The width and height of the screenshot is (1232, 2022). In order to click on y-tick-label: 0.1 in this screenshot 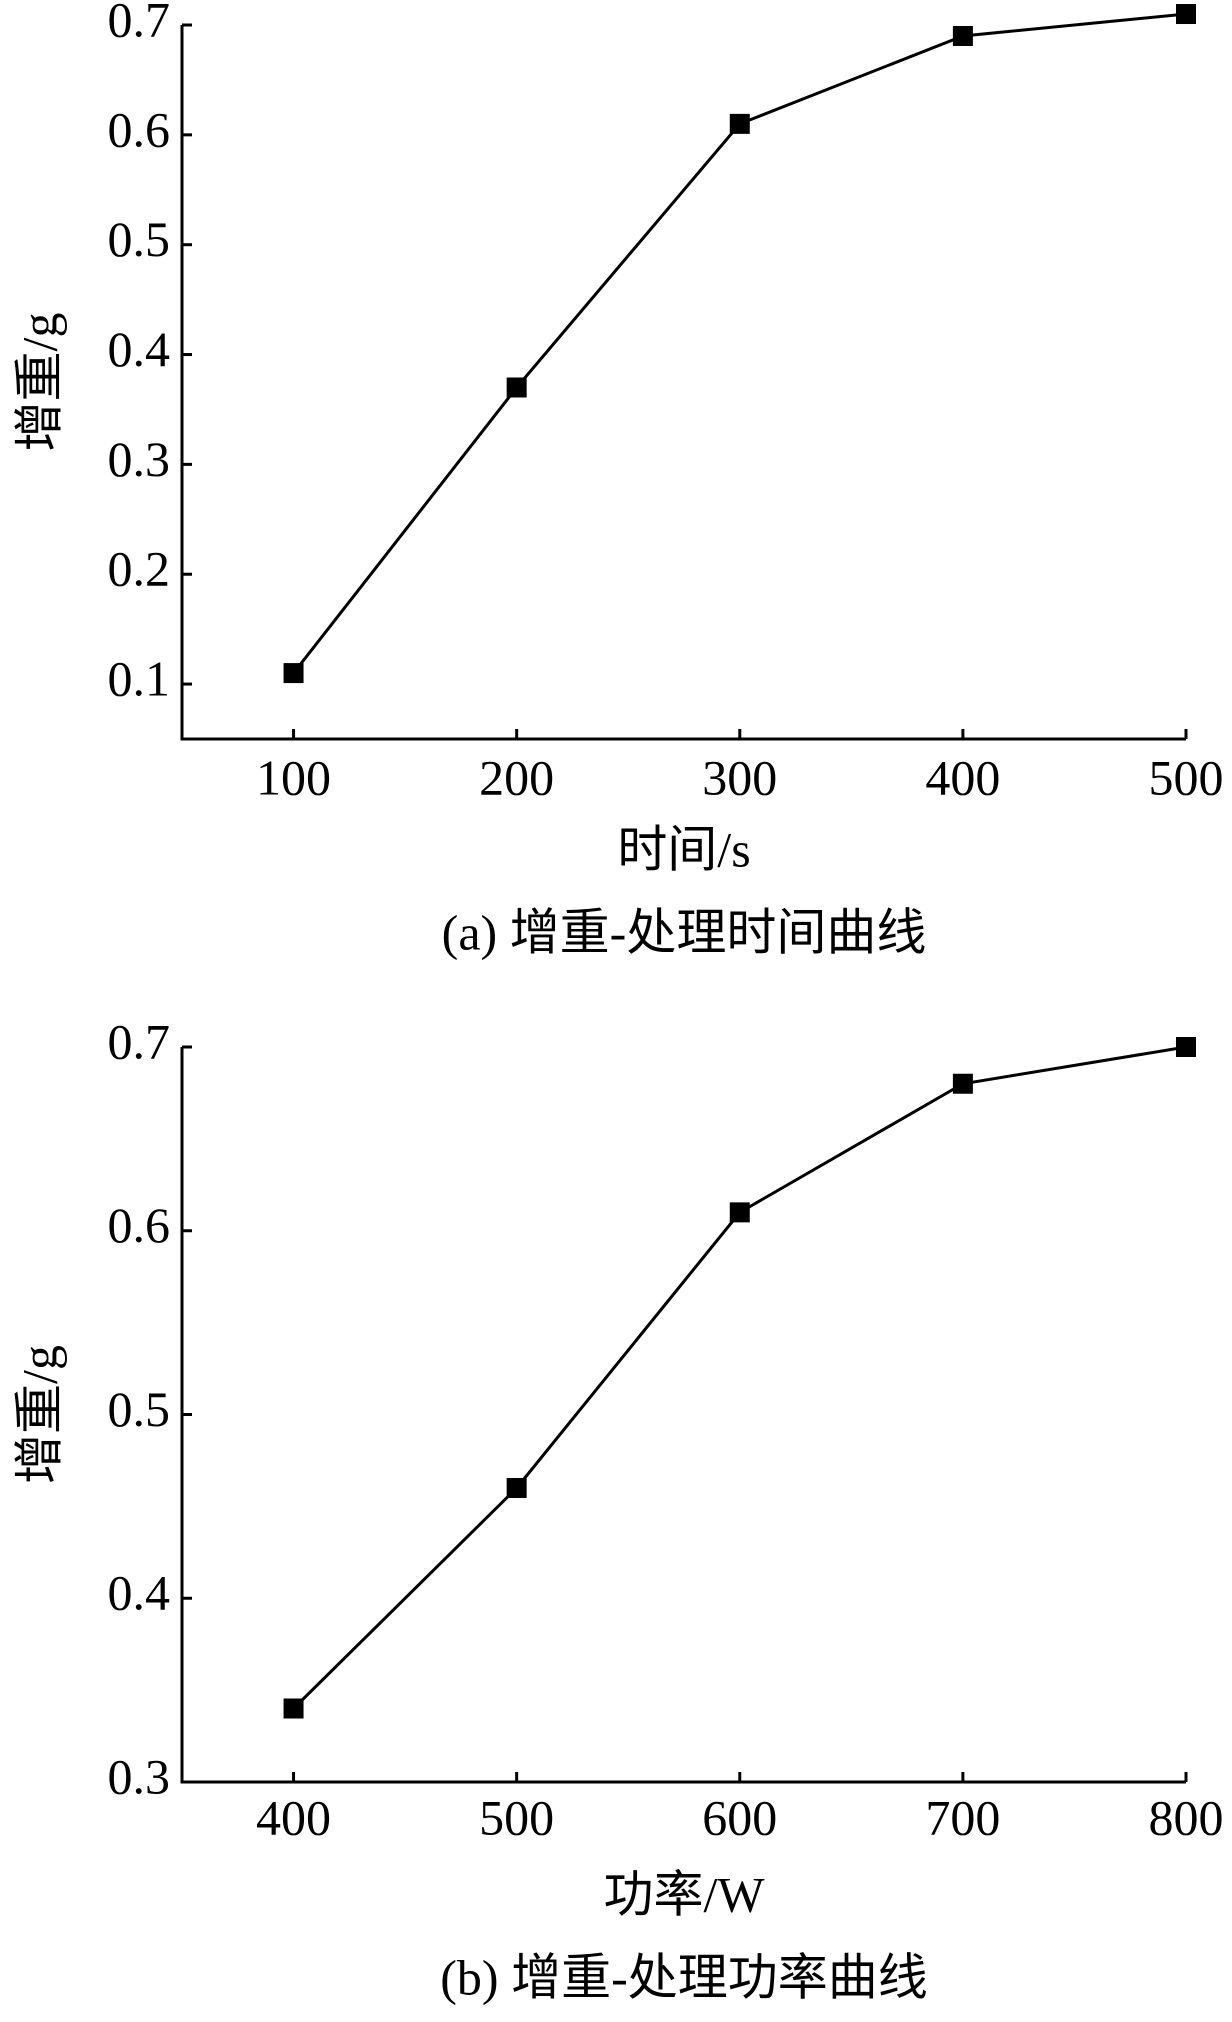, I will do `click(139, 679)`.